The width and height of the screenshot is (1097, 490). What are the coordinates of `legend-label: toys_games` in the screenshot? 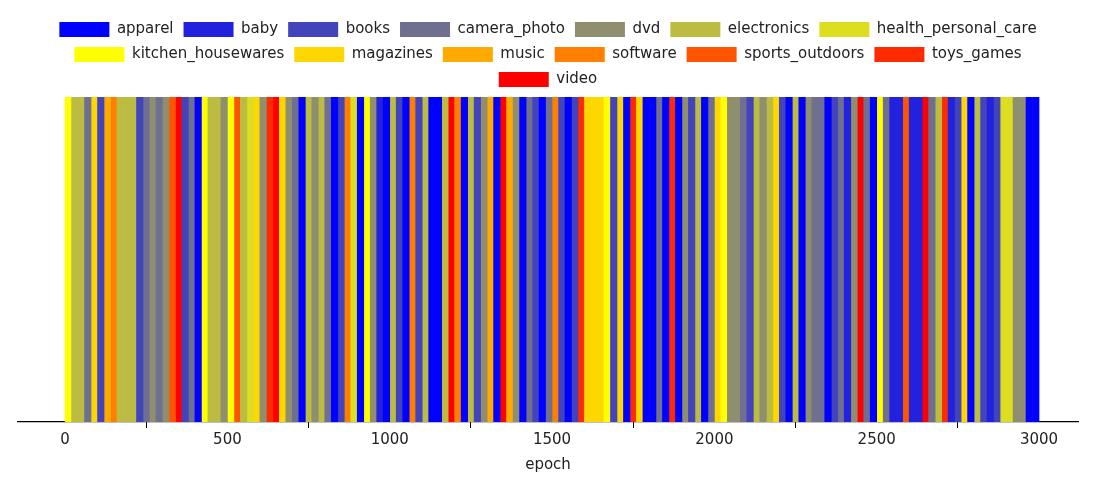 It's located at (976, 54).